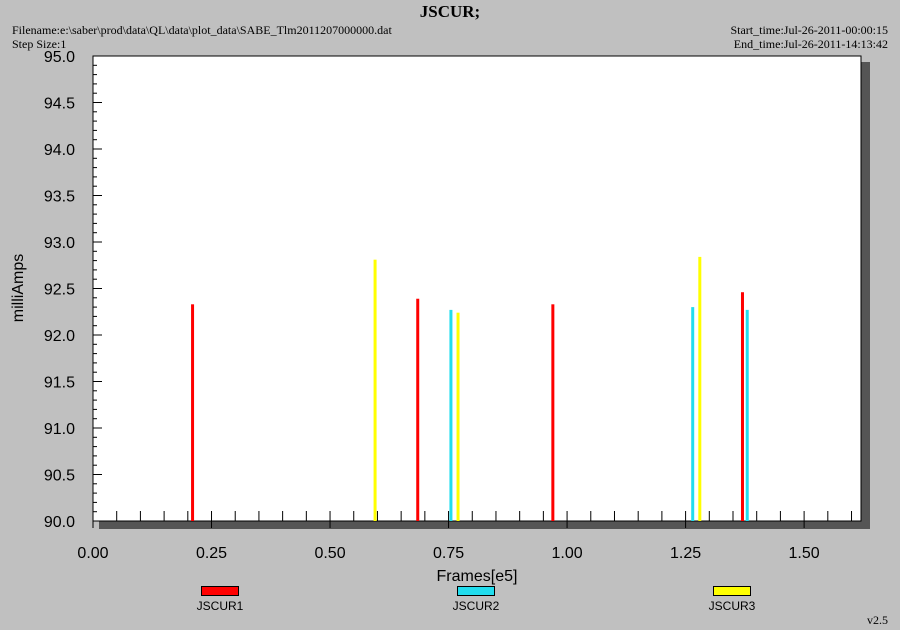 Image resolution: width=900 pixels, height=630 pixels. I want to click on legend-label-jscur1: JSCUR1, so click(220, 606).